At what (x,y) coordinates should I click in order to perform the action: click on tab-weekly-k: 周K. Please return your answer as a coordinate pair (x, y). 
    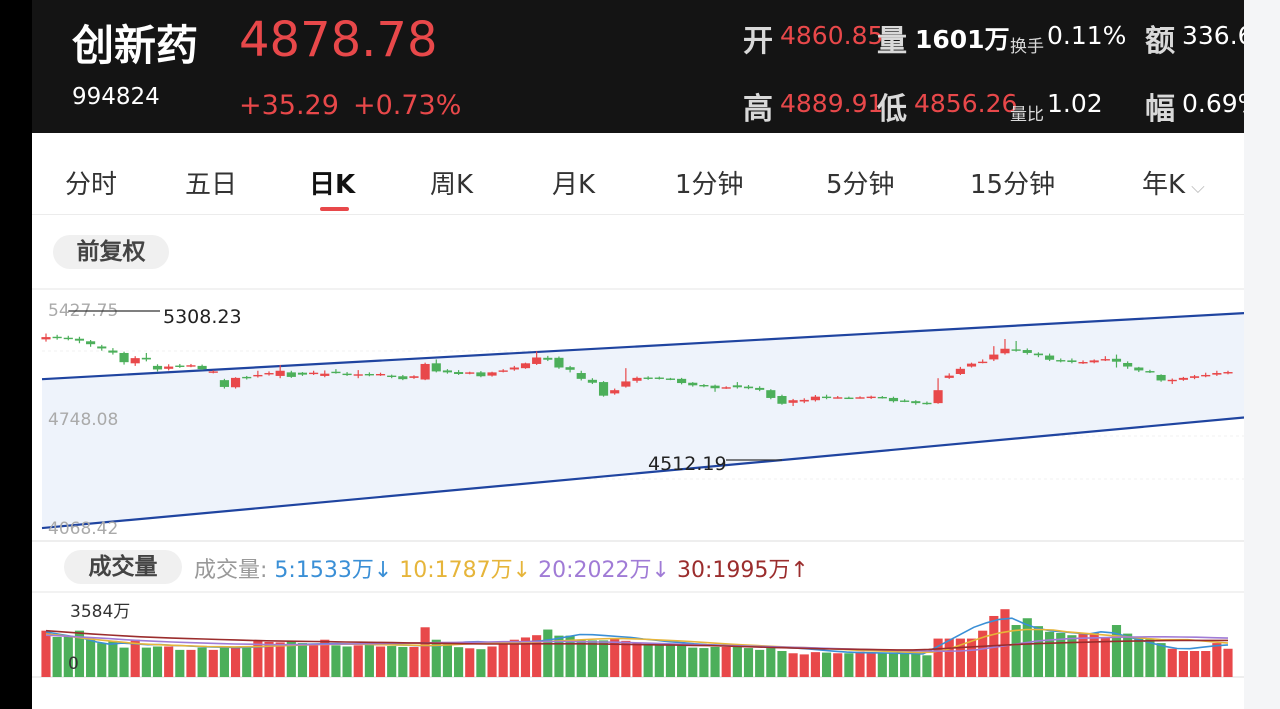
    Looking at the image, I should click on (452, 185).